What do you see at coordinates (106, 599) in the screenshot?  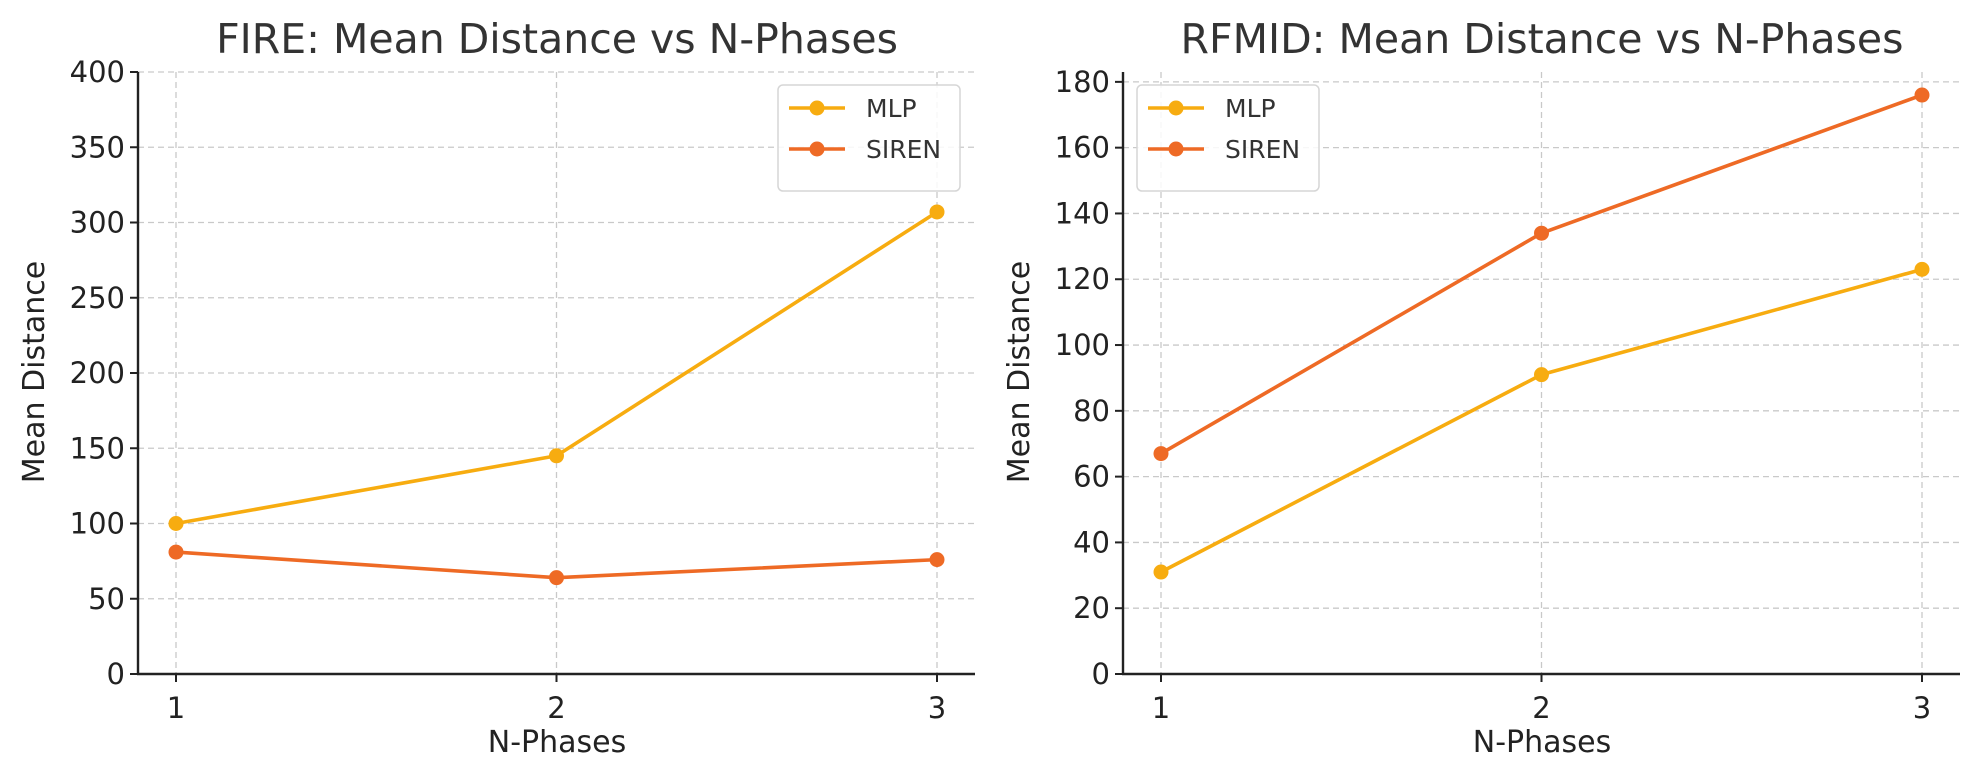 I see `y-tick-label: 50` at bounding box center [106, 599].